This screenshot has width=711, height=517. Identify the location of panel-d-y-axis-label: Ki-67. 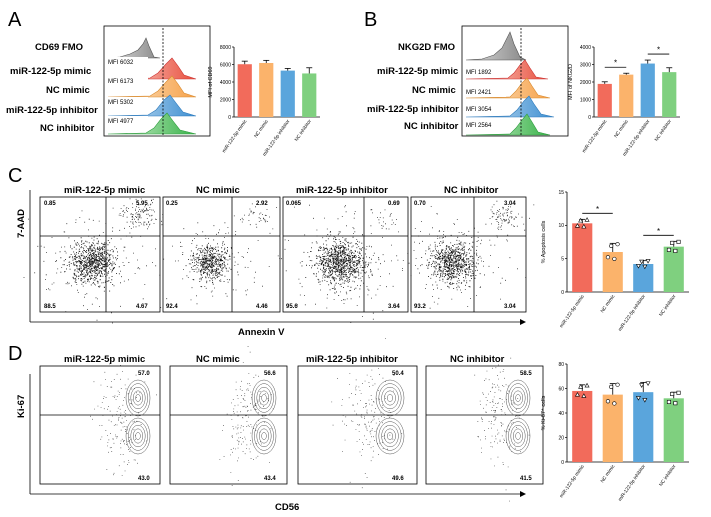
(21, 406).